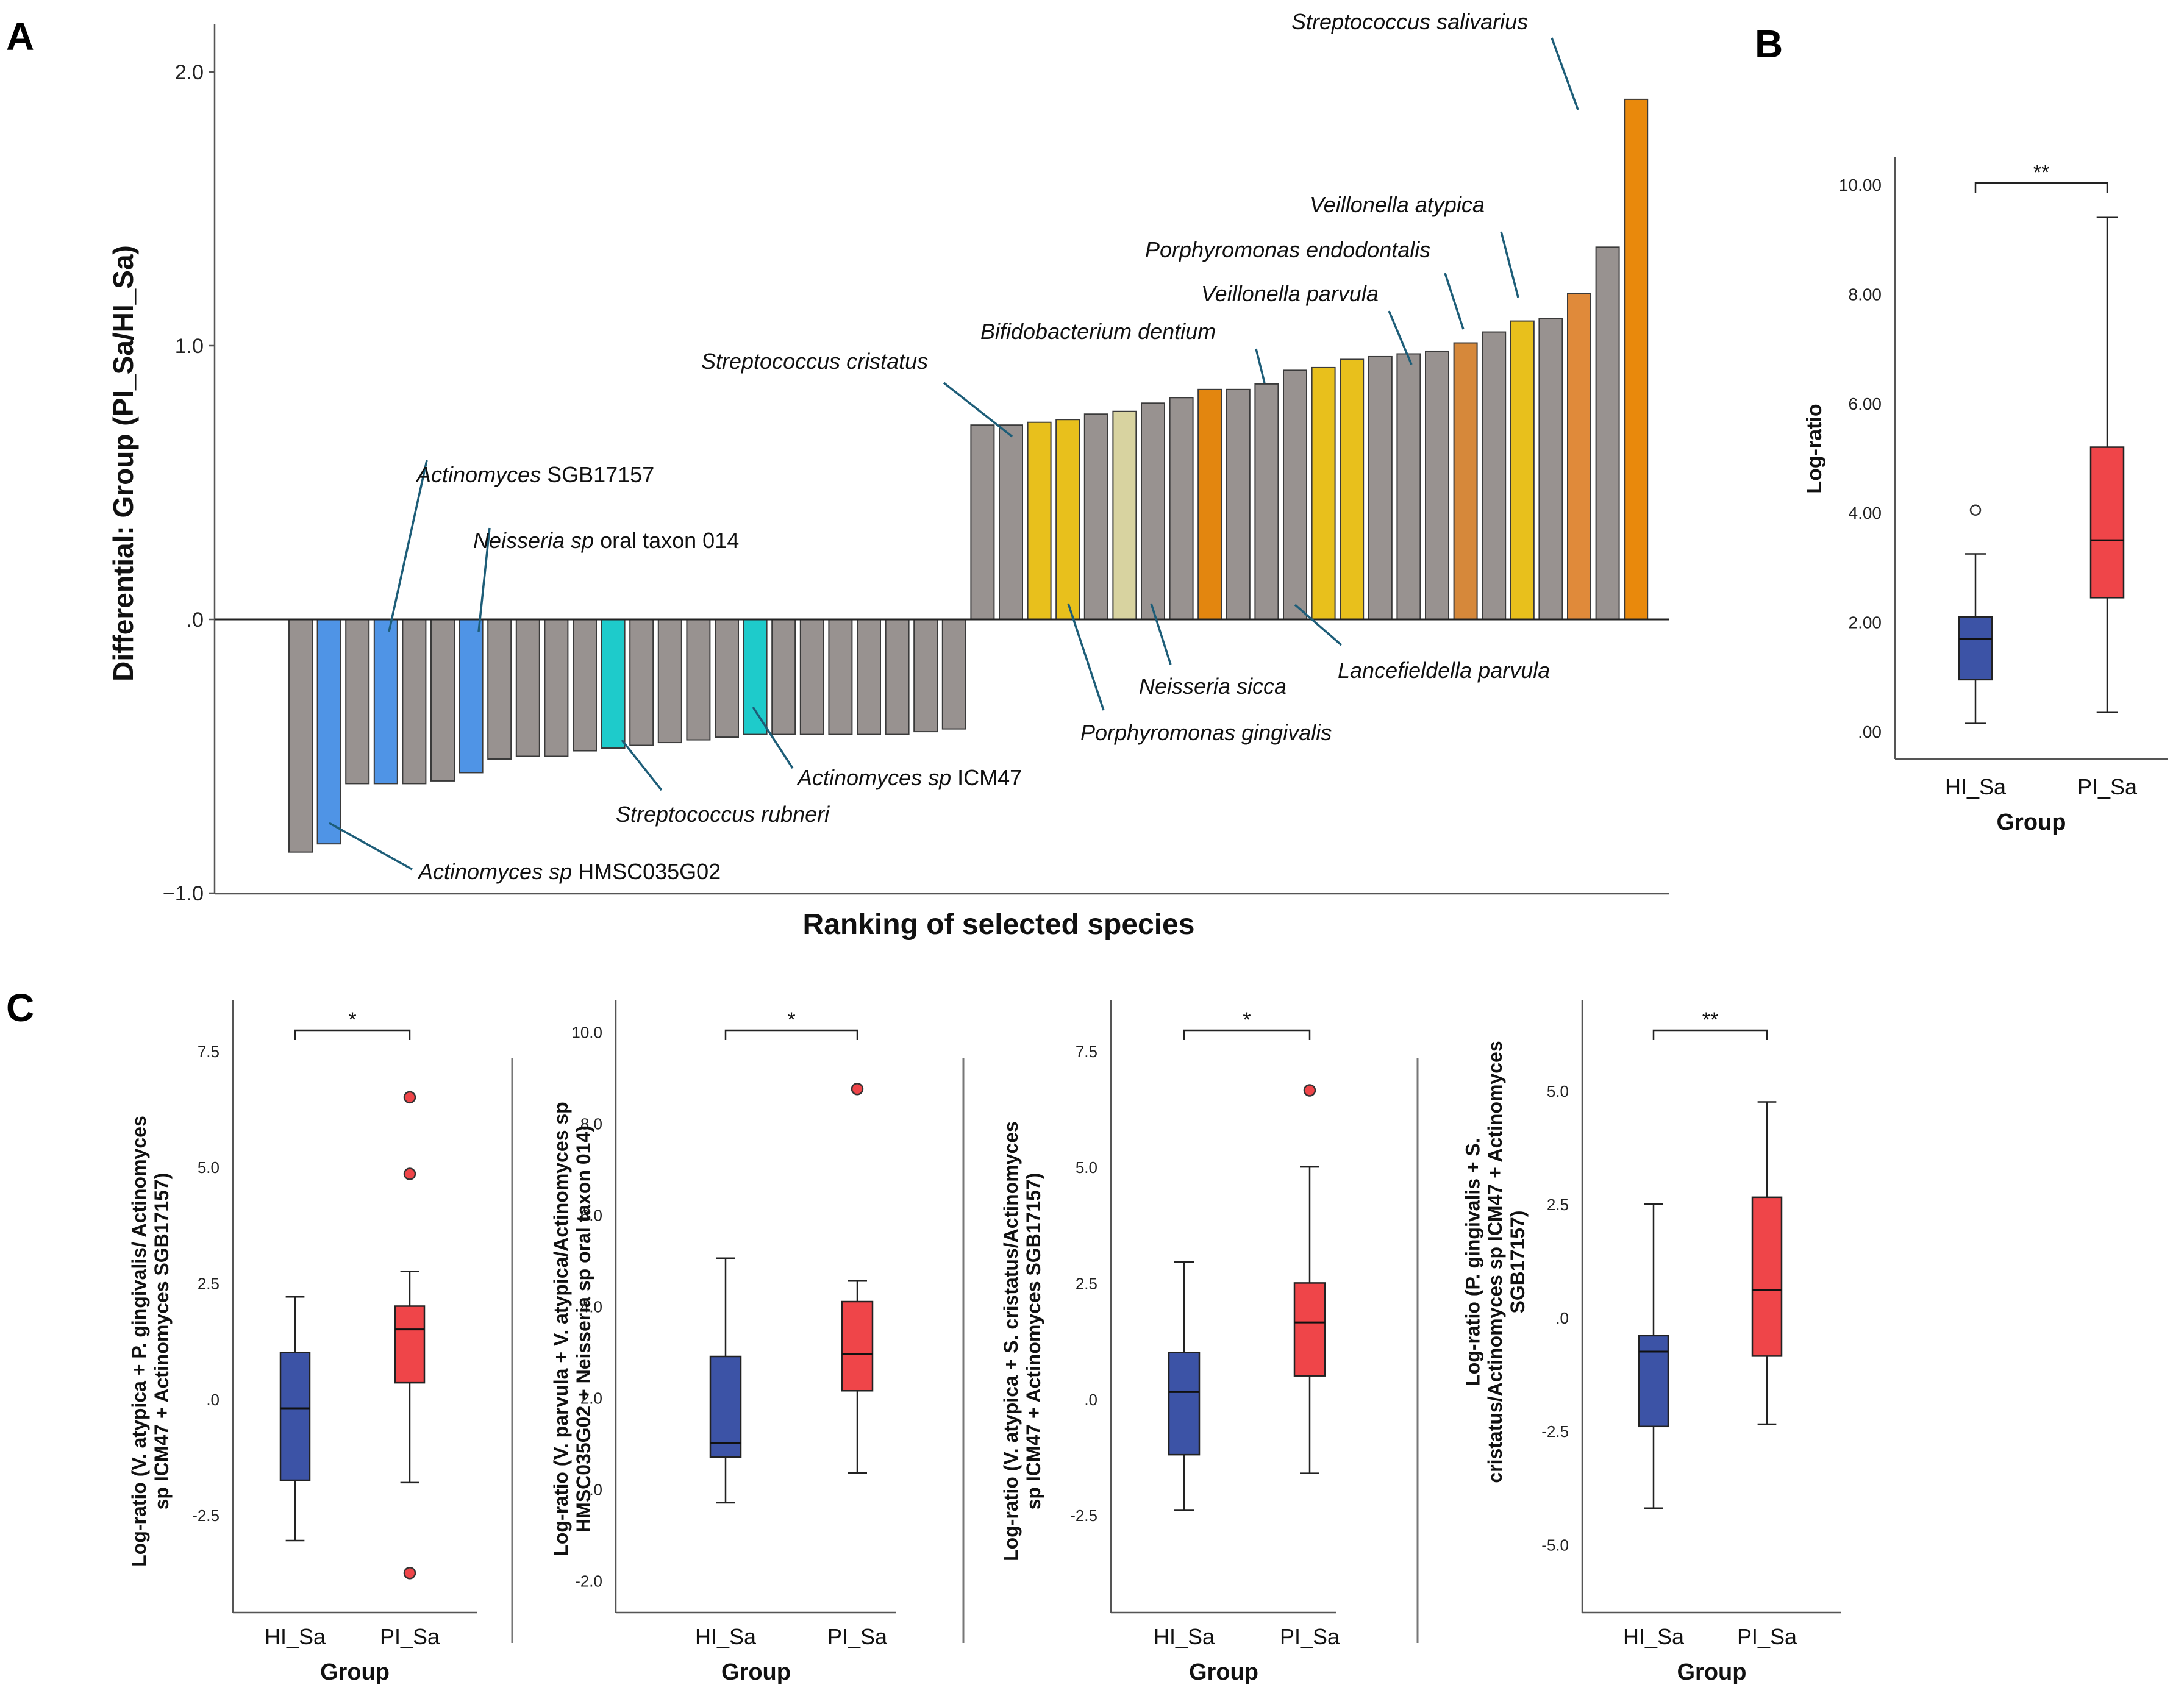 Image resolution: width=2184 pixels, height=1693 pixels. I want to click on boxplot-y-tick-label: 8.0, so click(591, 1124).